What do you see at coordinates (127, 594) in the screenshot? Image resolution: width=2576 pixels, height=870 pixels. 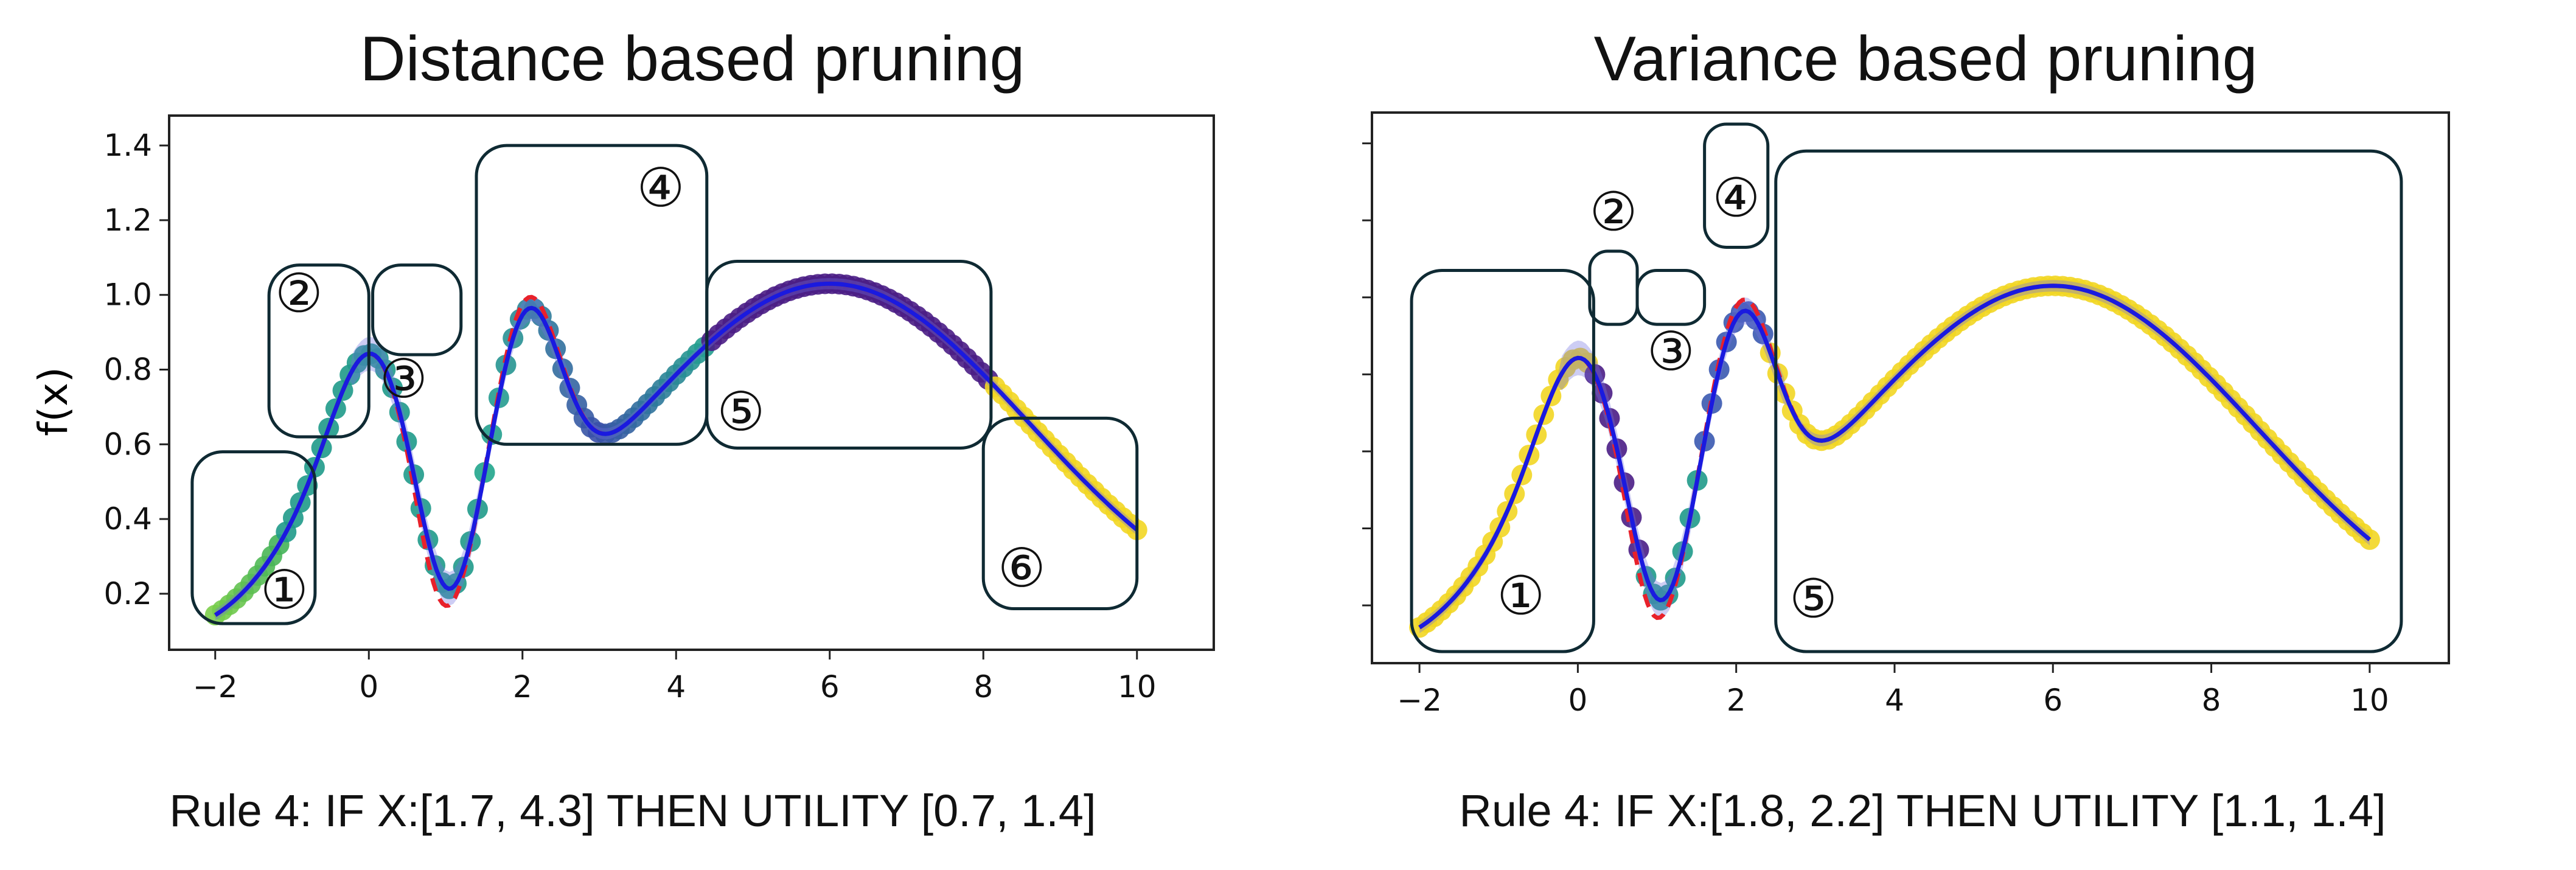 I see `y-tick-label: 0.2` at bounding box center [127, 594].